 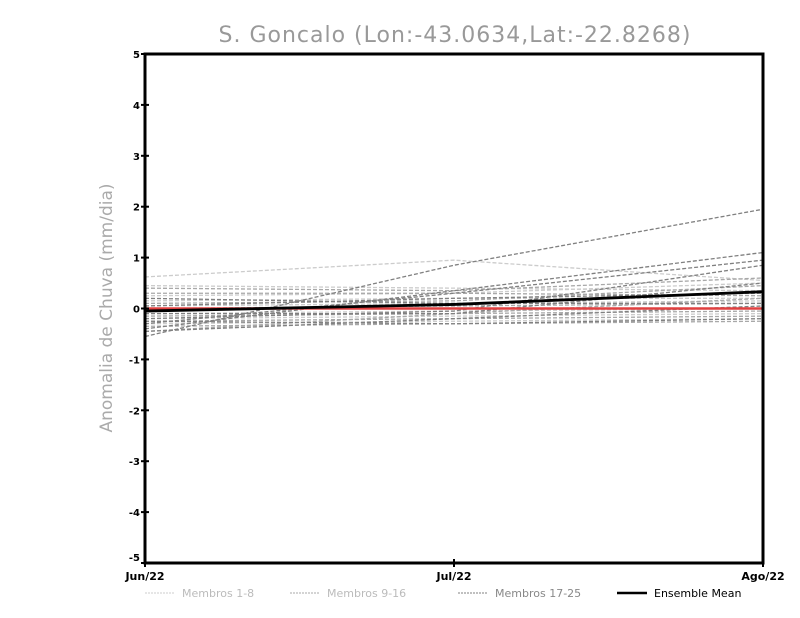 I want to click on legend-label: Membros 17-25, so click(x=538, y=593).